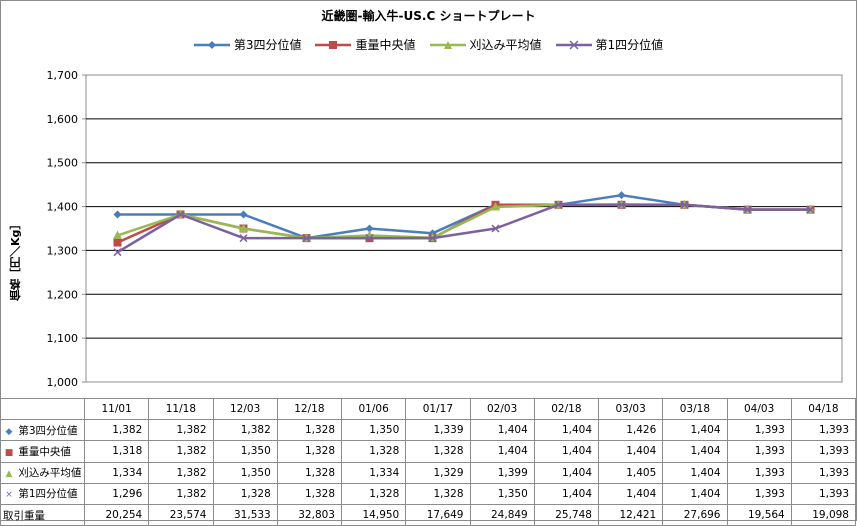 This screenshot has width=857, height=526. Describe the element at coordinates (823, 514) in the screenshot. I see `table-cell: 19,098` at that location.